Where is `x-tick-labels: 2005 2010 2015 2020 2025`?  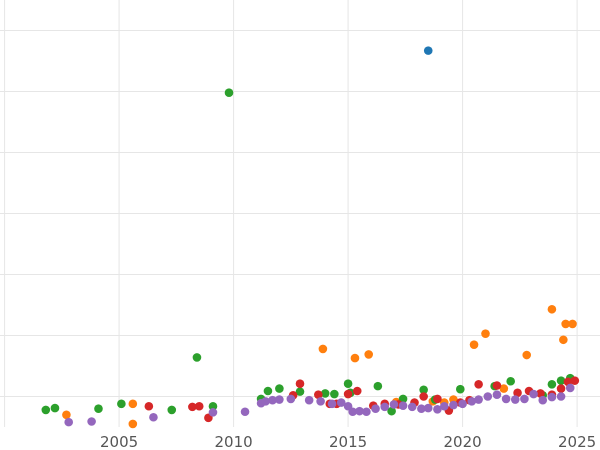
x-tick-labels: 2005 2010 2015 2020 2025 is located at coordinates (348, 441).